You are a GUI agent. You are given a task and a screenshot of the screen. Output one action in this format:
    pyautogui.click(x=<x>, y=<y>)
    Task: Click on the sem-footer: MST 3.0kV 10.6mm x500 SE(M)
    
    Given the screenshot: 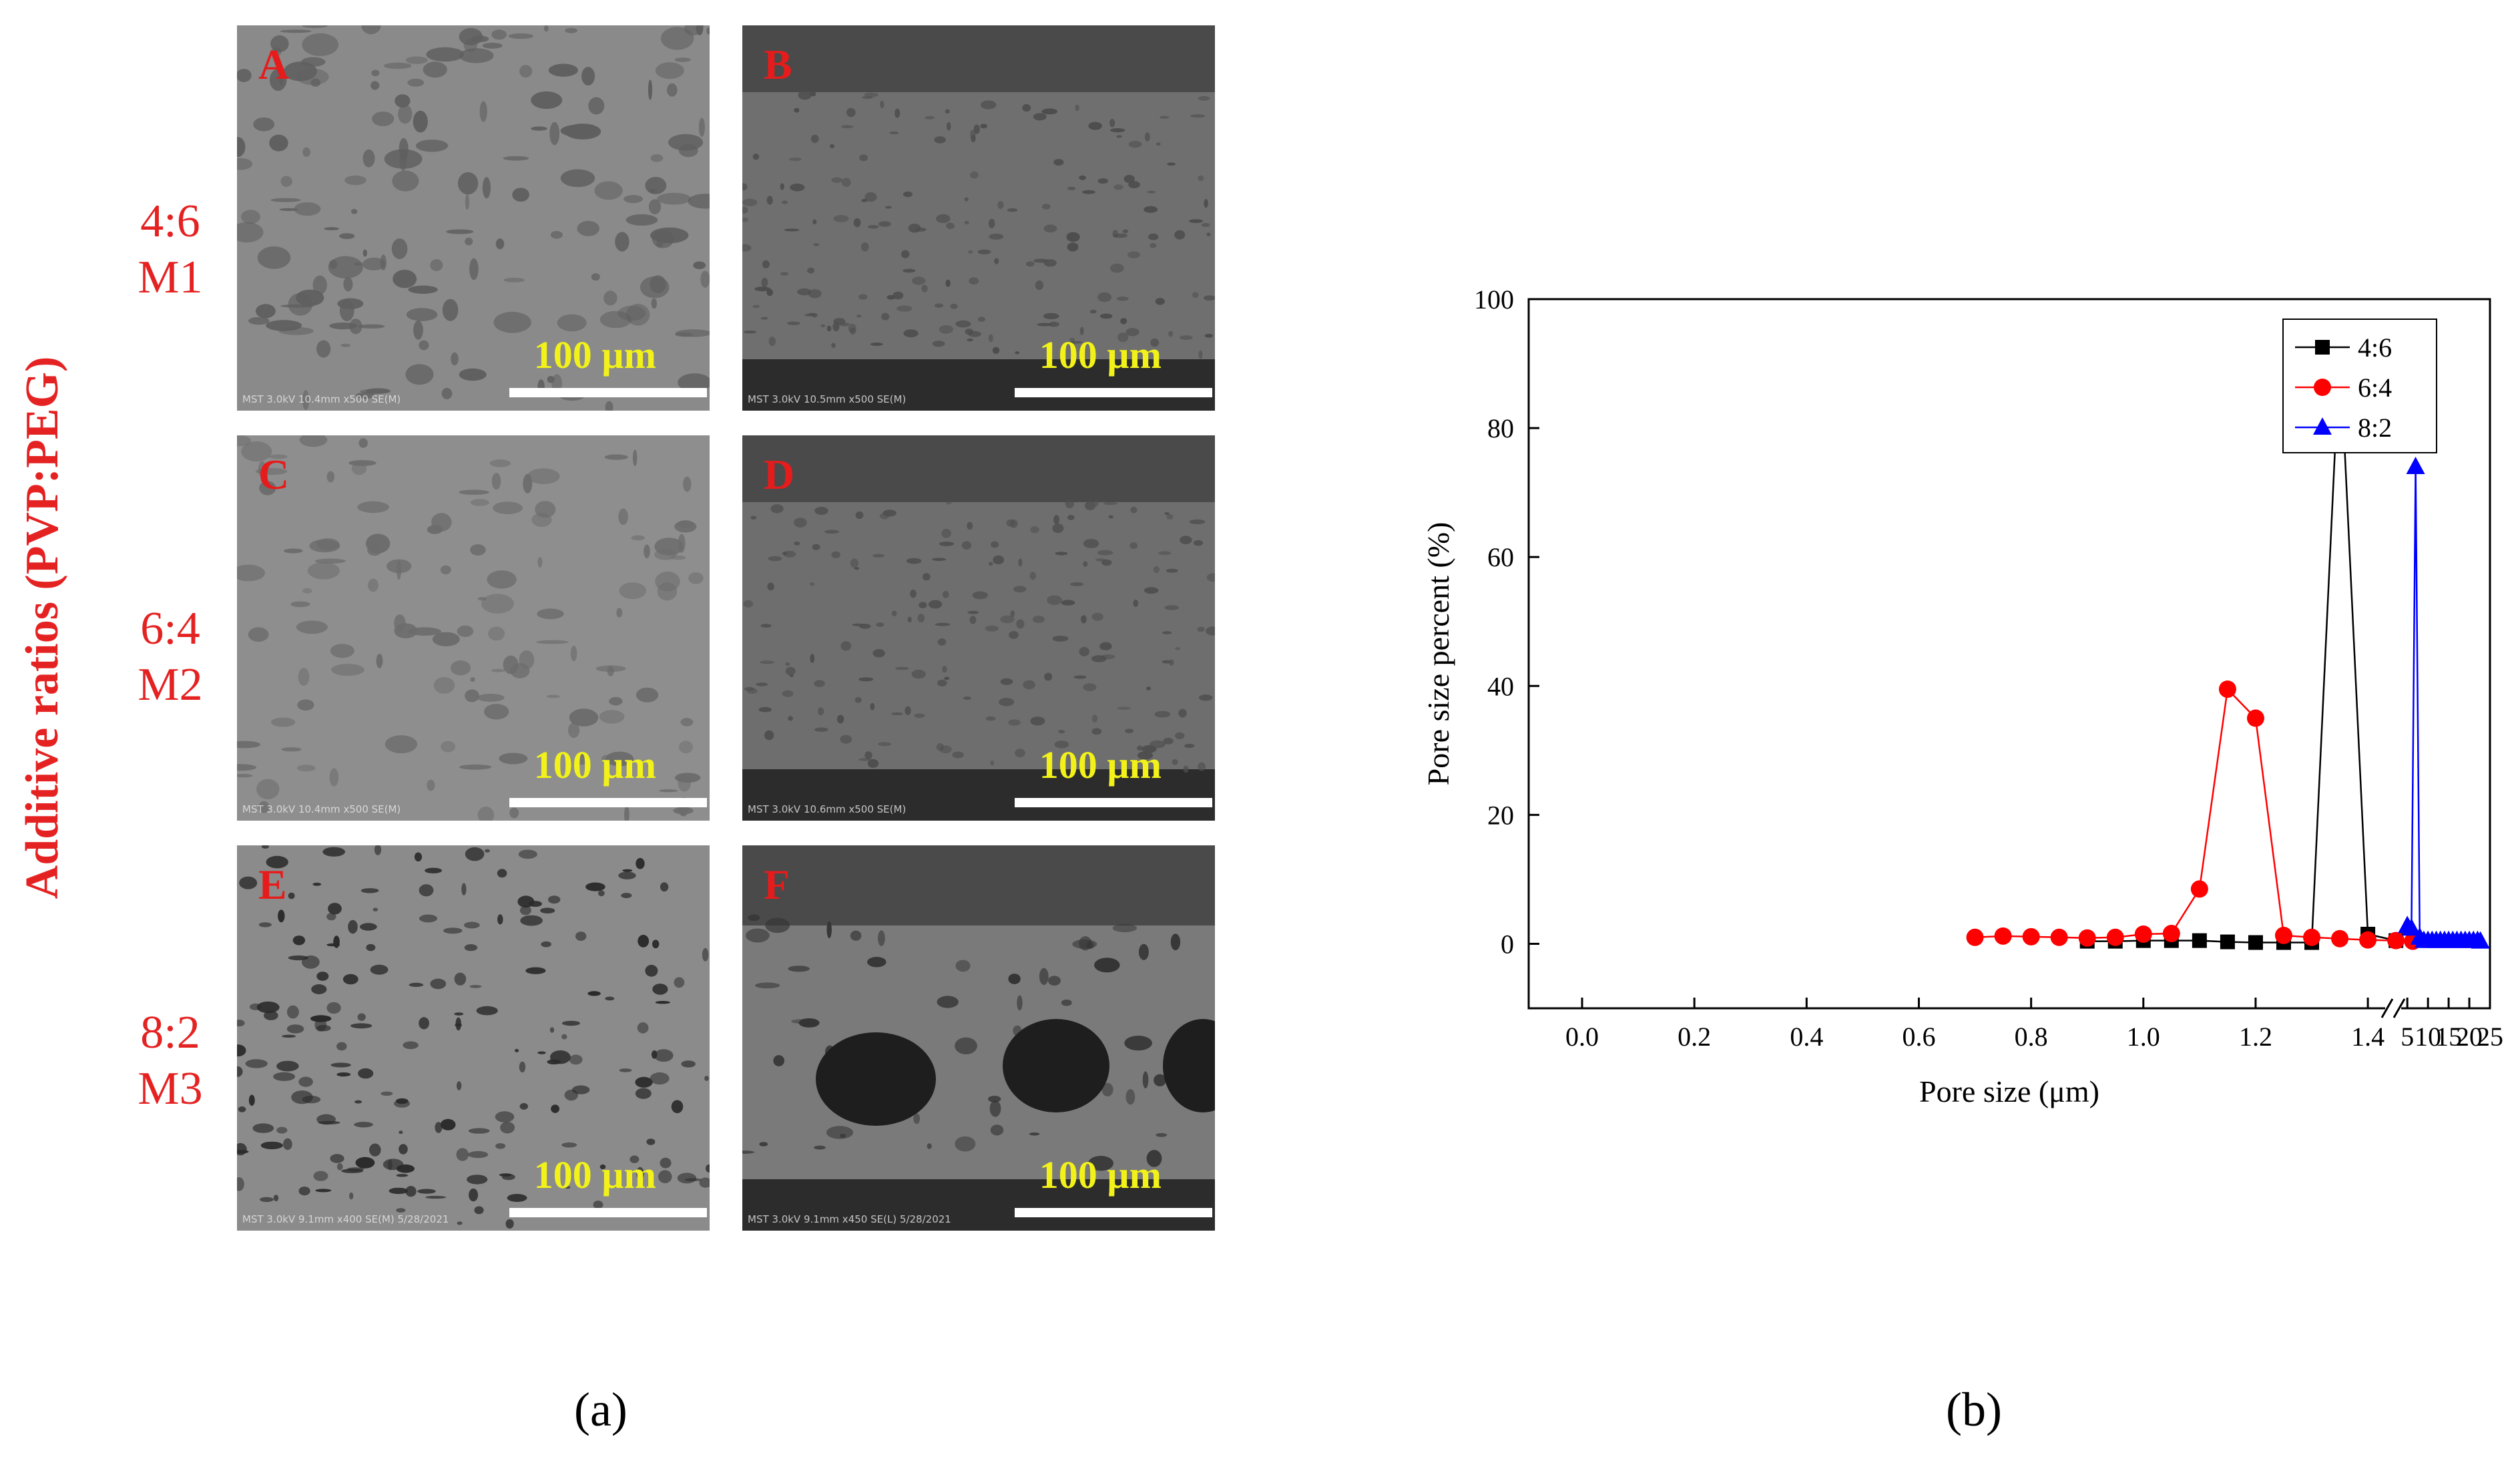 What is the action you would take?
    pyautogui.click(x=827, y=809)
    